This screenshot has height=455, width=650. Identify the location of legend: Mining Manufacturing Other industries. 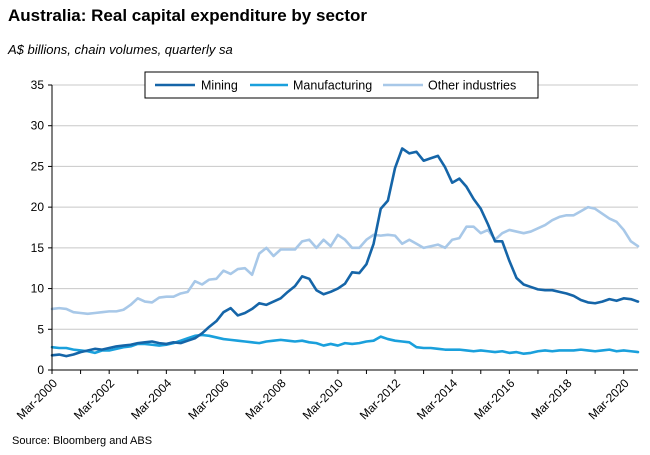
(341, 85).